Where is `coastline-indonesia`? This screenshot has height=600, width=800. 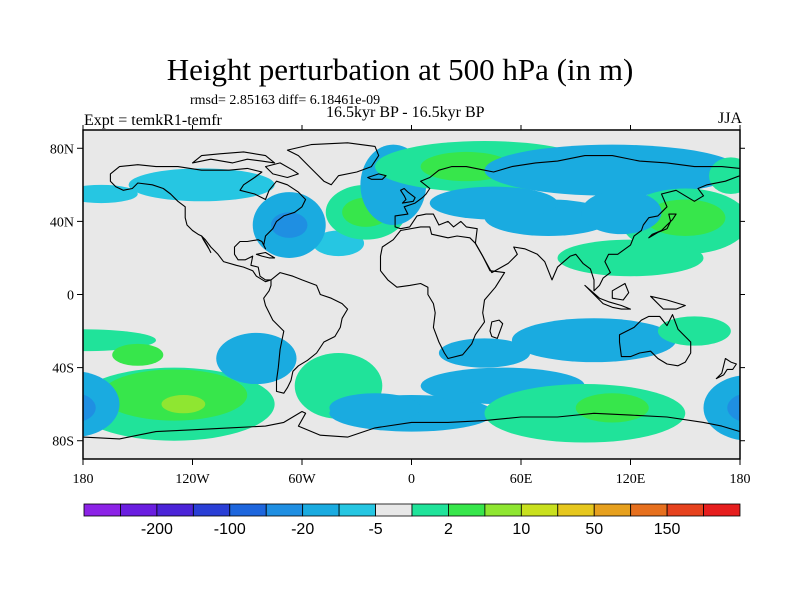
coastline-indonesia is located at coordinates (635, 296).